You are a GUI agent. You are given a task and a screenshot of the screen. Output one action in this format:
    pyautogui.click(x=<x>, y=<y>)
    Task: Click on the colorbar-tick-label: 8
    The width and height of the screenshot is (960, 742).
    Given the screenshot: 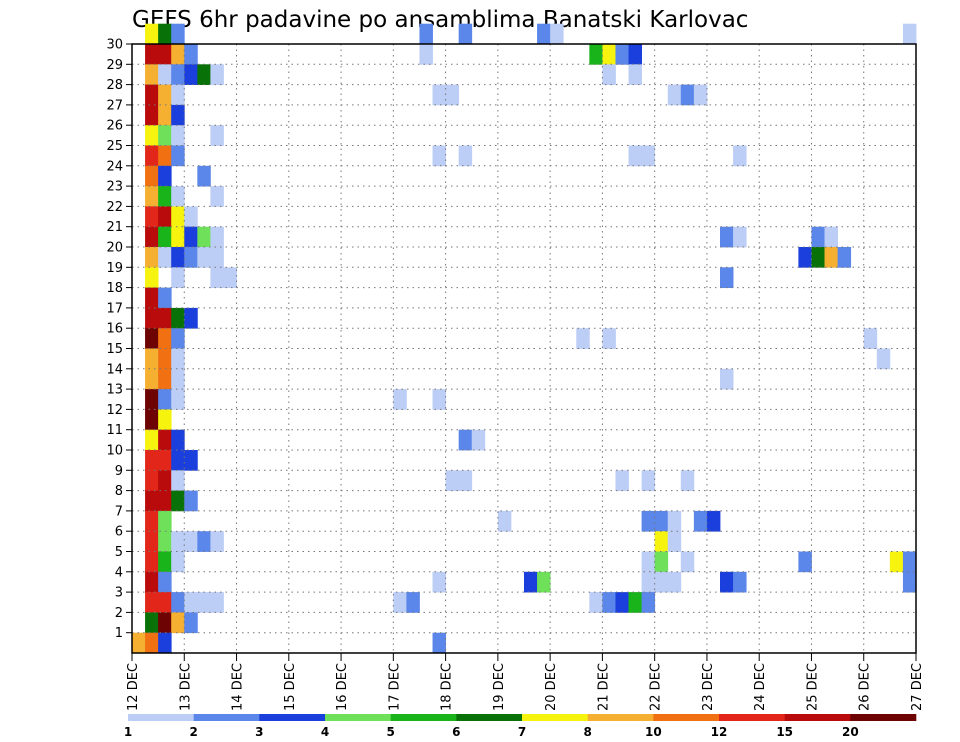 What is the action you would take?
    pyautogui.click(x=587, y=732)
    